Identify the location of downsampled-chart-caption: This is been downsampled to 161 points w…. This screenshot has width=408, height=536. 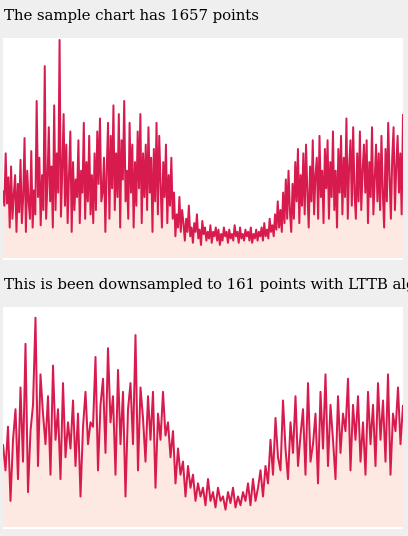
(206, 284).